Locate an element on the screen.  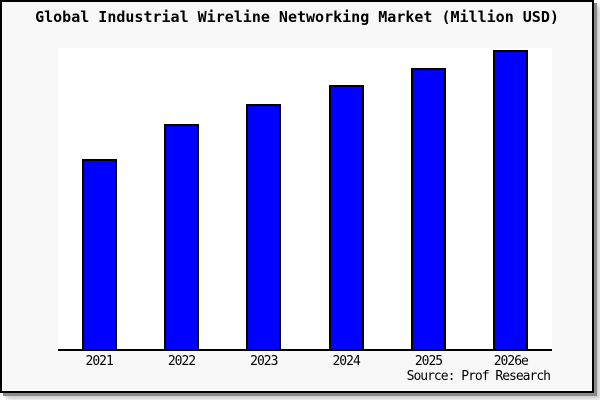
bar-2024 is located at coordinates (346, 217).